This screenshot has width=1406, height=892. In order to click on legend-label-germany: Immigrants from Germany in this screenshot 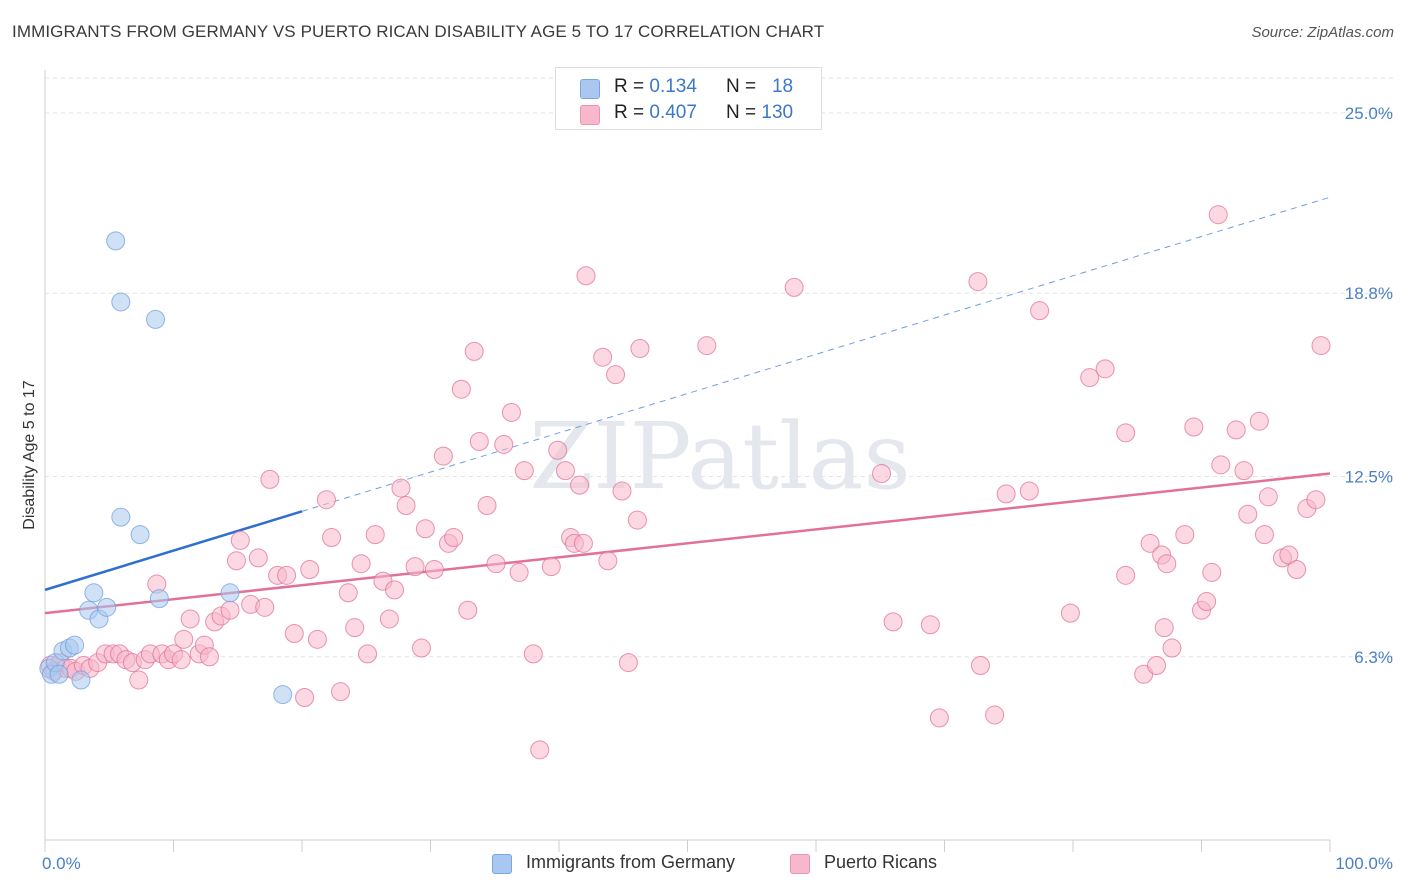, I will do `click(631, 862)`.